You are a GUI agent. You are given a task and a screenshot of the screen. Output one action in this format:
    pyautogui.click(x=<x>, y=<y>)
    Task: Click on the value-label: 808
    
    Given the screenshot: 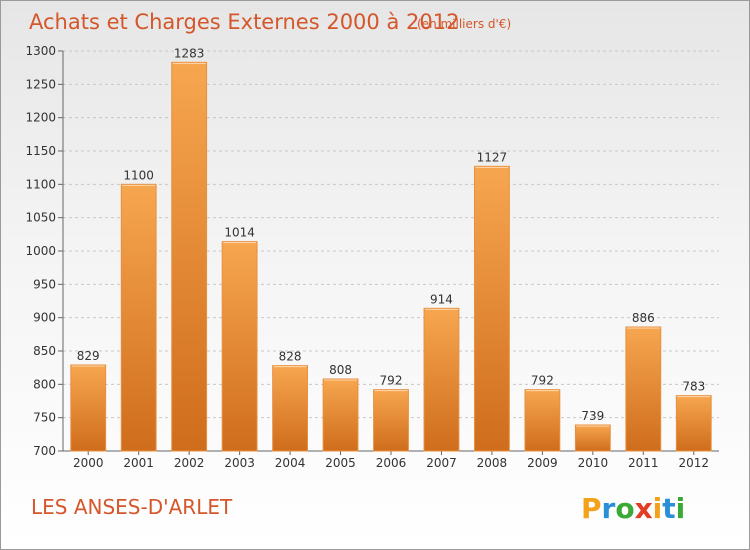 What is the action you would take?
    pyautogui.click(x=340, y=370)
    